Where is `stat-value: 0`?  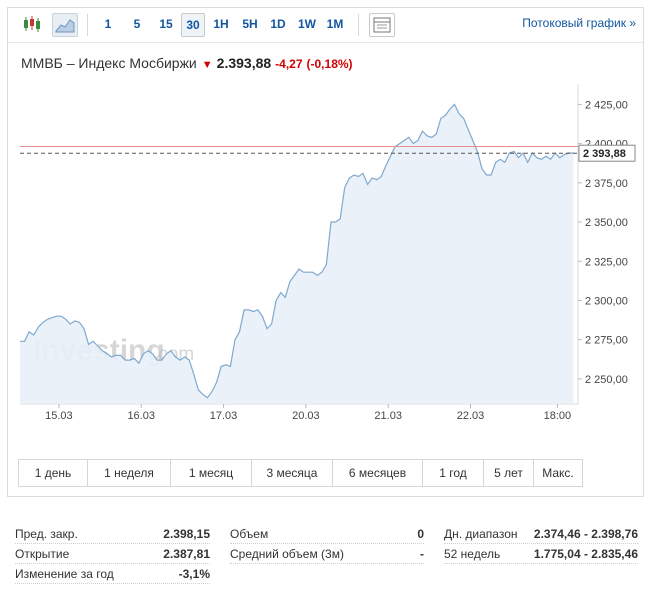 stat-value: 0 is located at coordinates (420, 534).